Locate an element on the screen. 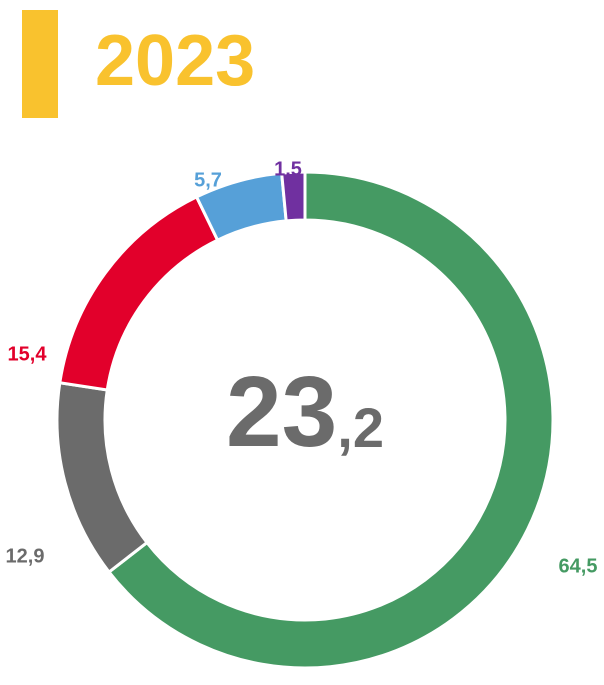  data-label: 12,9 is located at coordinates (25, 556).